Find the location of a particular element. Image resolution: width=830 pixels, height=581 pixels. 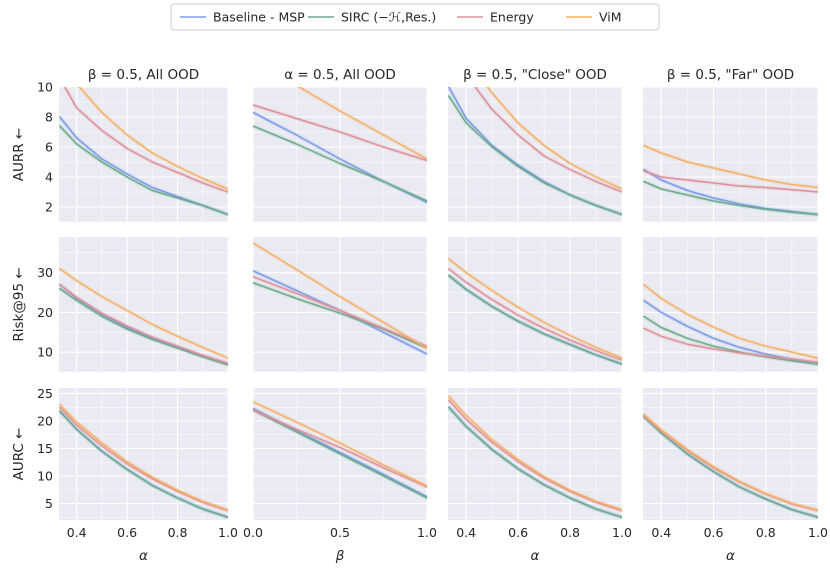

series-line-energy-r1-c3 is located at coordinates (730, 345).